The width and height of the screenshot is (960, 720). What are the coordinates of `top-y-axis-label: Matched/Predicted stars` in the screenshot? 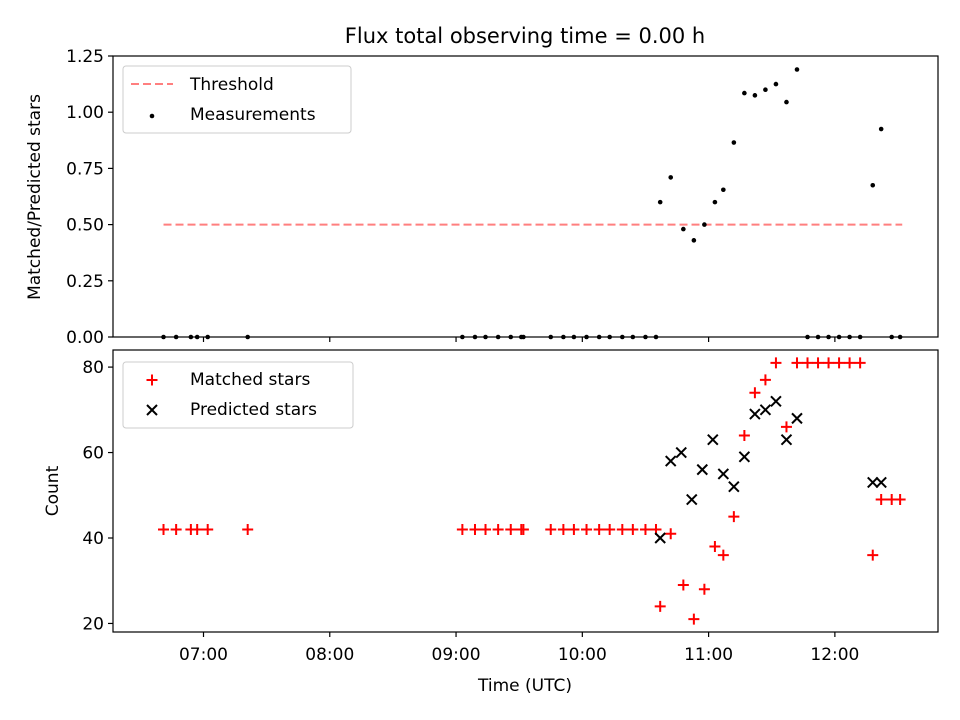 It's located at (35, 197).